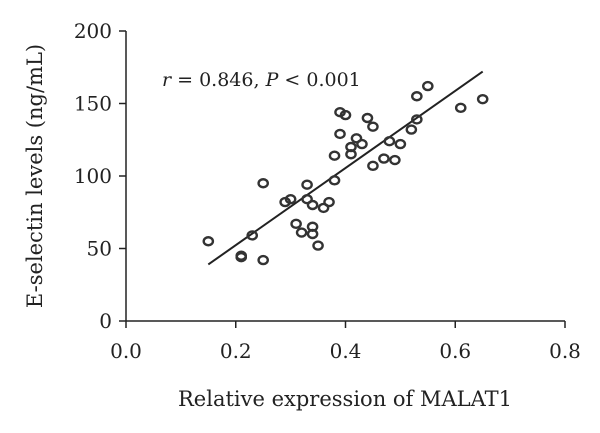 This screenshot has width=600, height=433. What do you see at coordinates (99, 249) in the screenshot?
I see `y-tick-label: 50` at bounding box center [99, 249].